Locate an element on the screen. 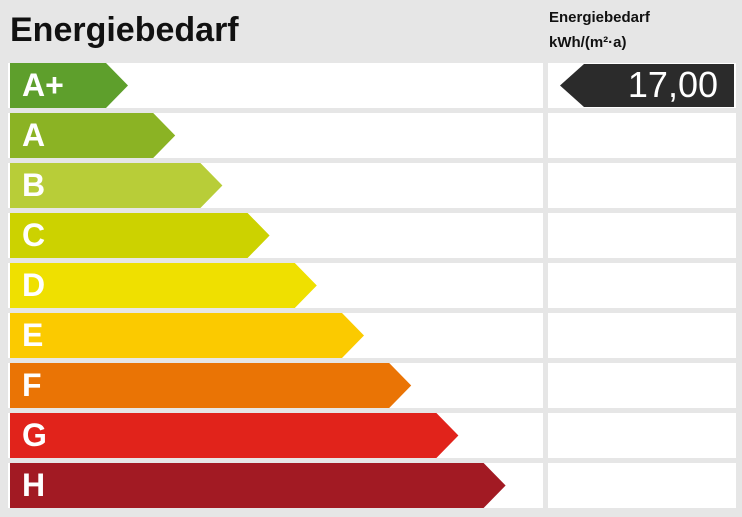 The height and width of the screenshot is (517, 742). class-label: G is located at coordinates (34, 435).